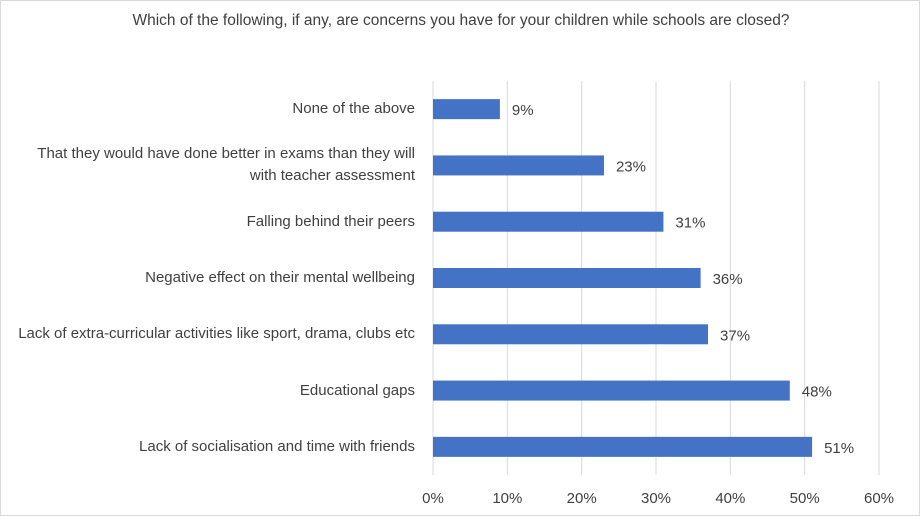  What do you see at coordinates (631, 166) in the screenshot?
I see `value-label: 23%` at bounding box center [631, 166].